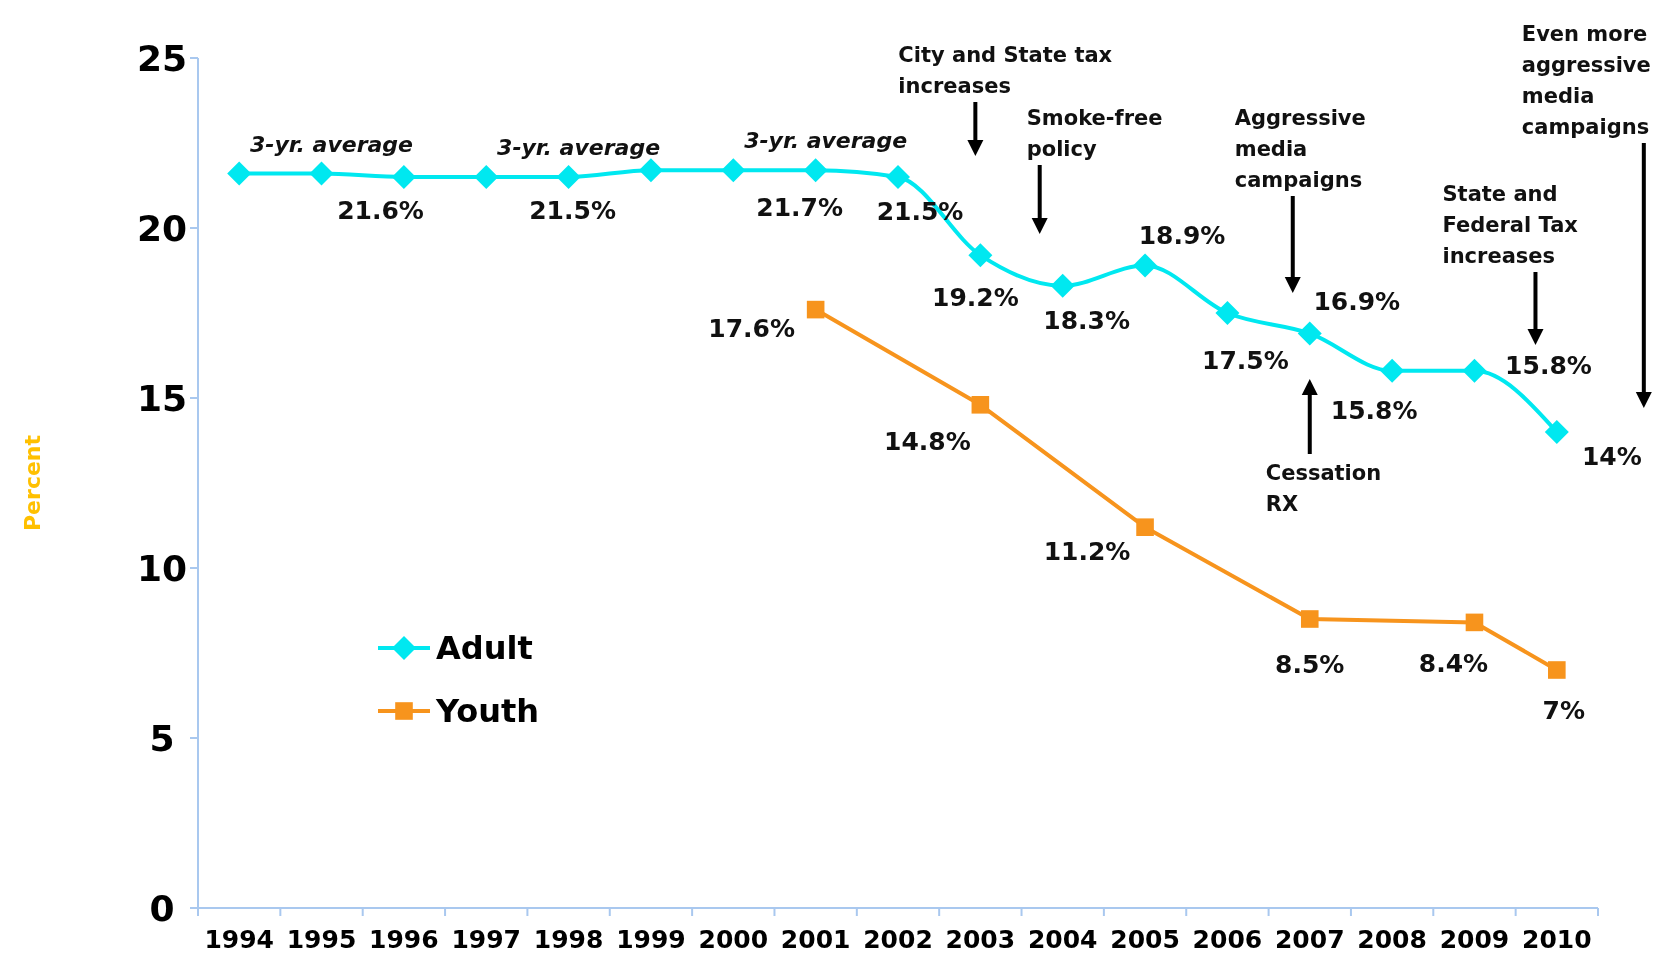 This screenshot has height=962, width=1669. I want to click on data-label: 14.8%, so click(927, 441).